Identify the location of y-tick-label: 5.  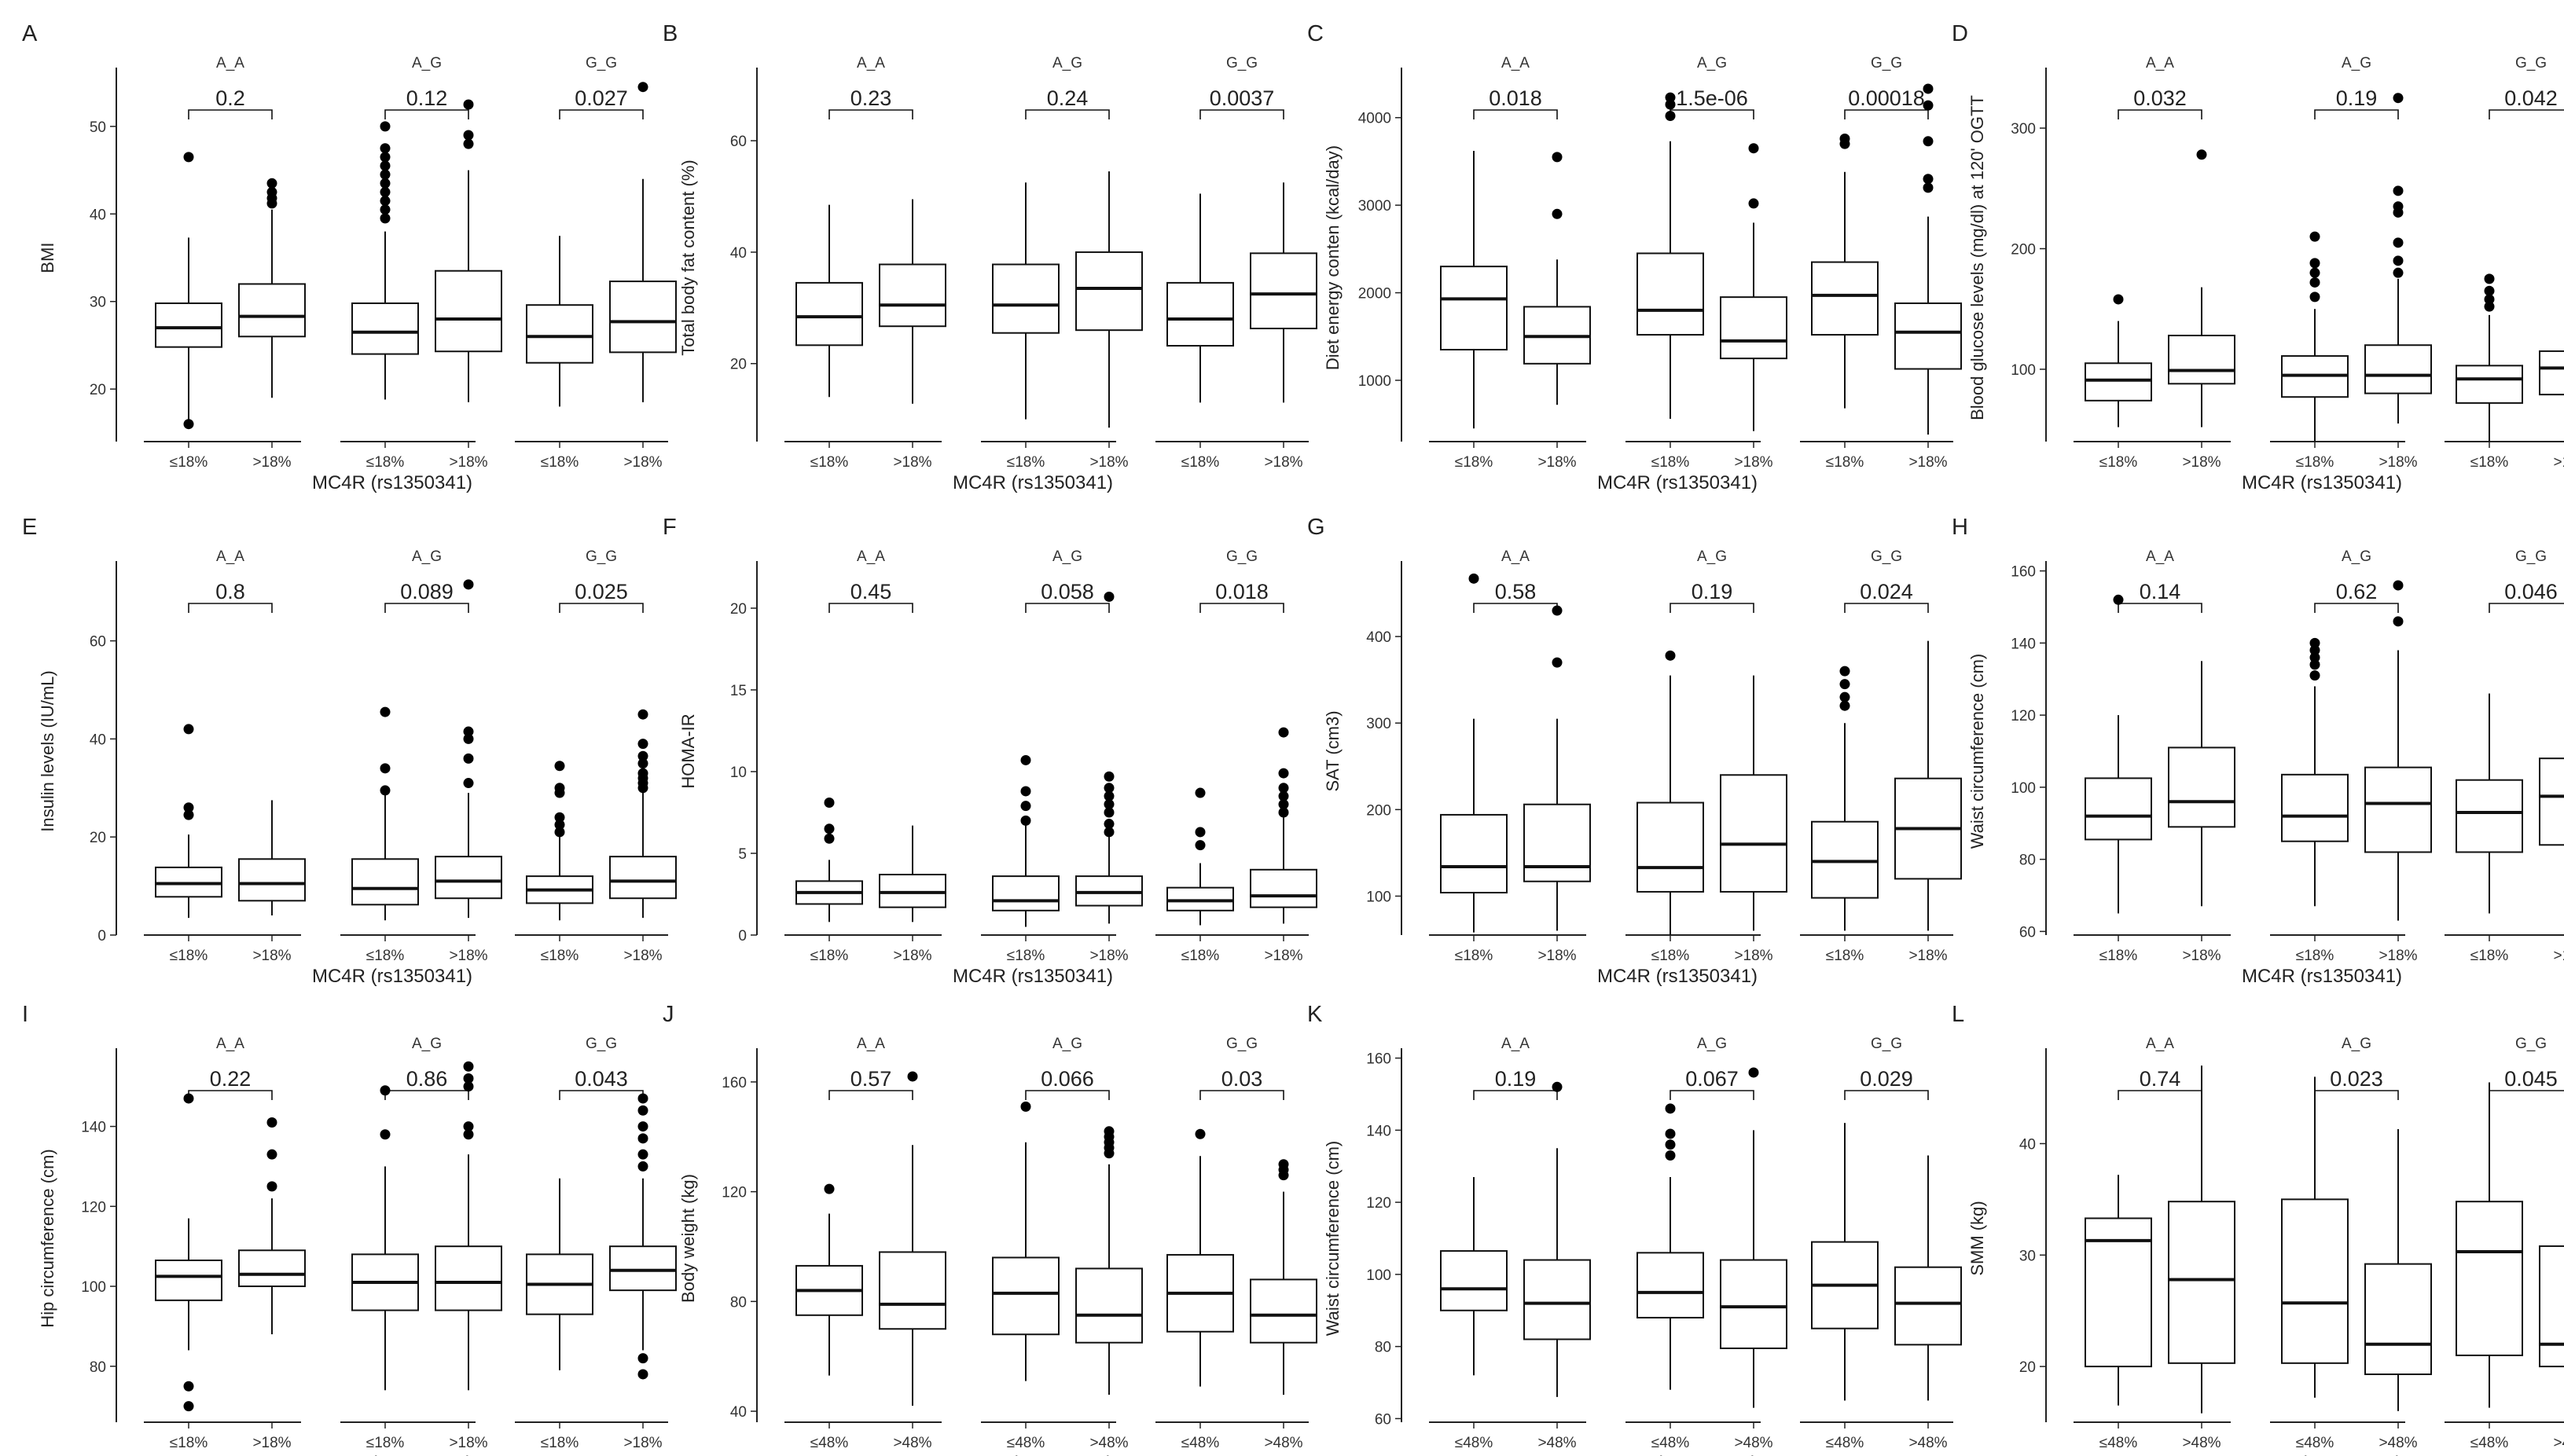
(742, 854).